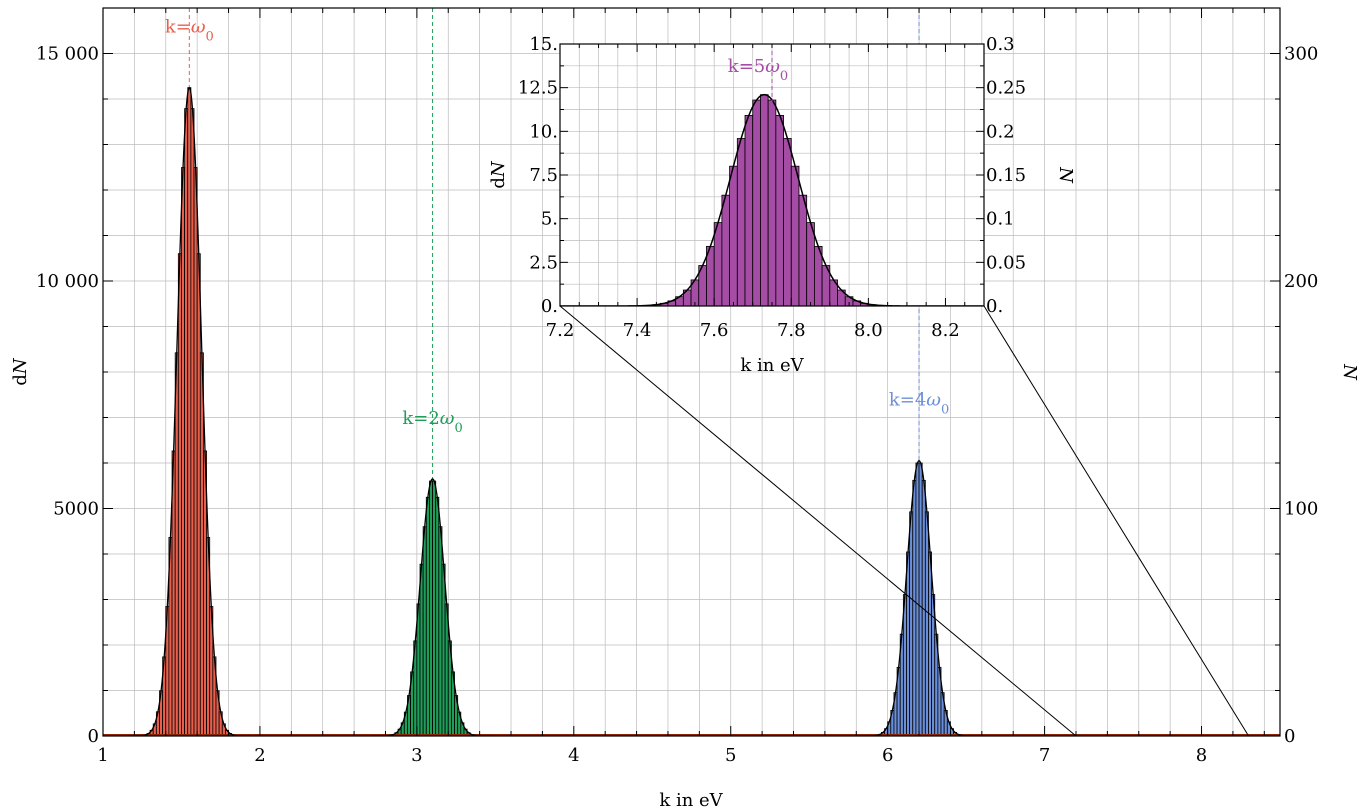 The height and width of the screenshot is (812, 1369). I want to click on main-y-axis-label-right: N, so click(1349, 372).